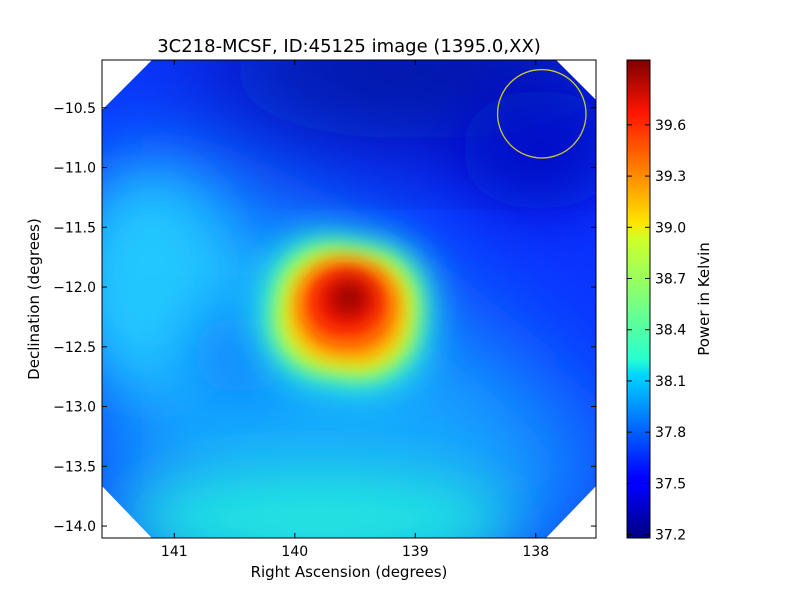 The height and width of the screenshot is (600, 800). I want to click on colorbar-tick-label: 38.4, so click(670, 331).